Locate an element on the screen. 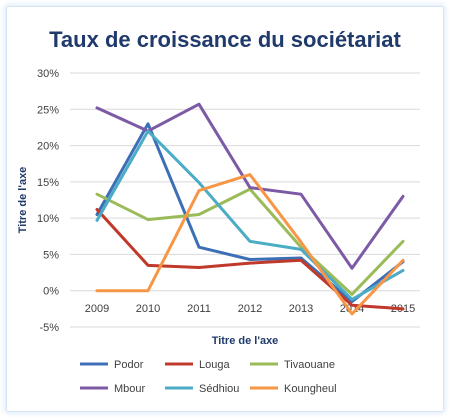  legend-label: Koungheul is located at coordinates (310, 389).